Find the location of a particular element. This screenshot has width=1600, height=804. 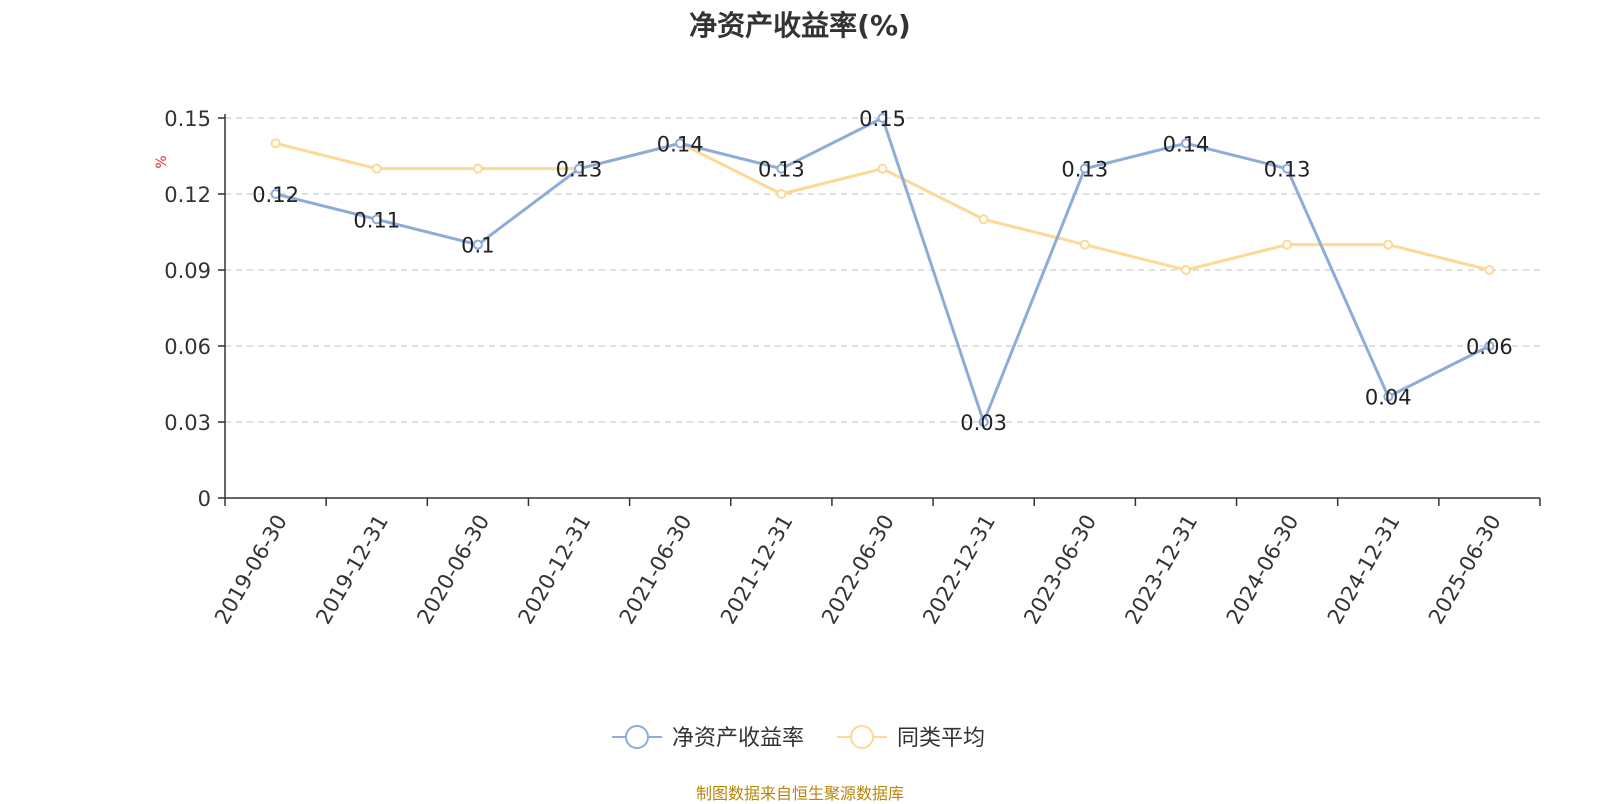

x-tick-label: 2022-06-30 is located at coordinates (858, 570).